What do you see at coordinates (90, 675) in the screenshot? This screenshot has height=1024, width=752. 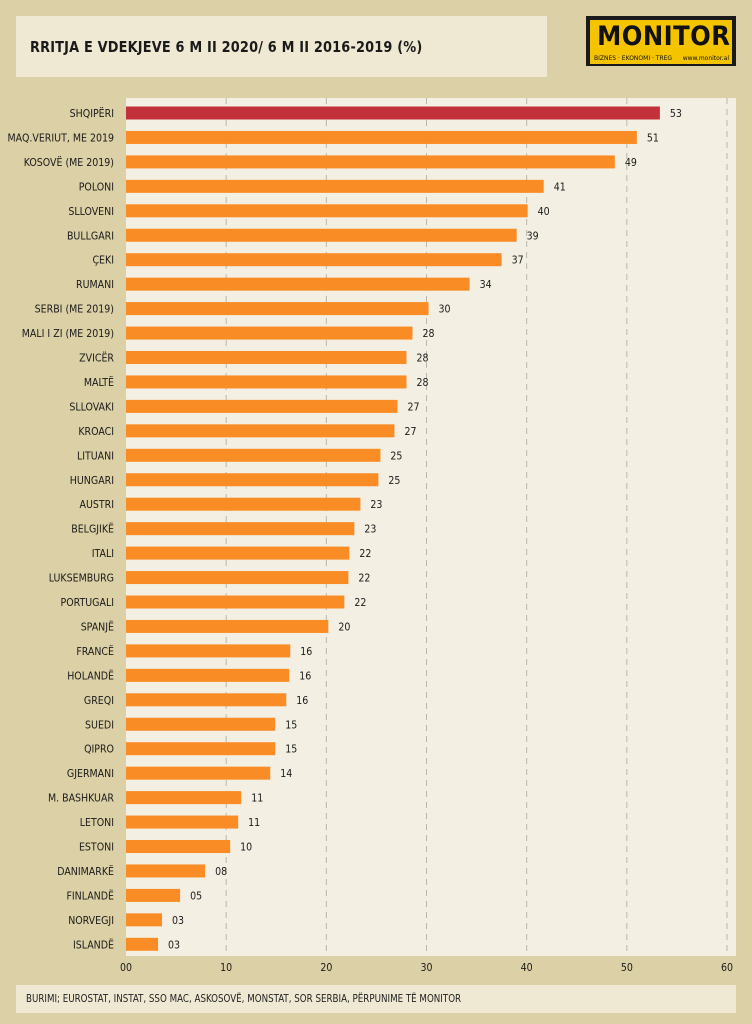 I see `category-label-23: HOLANDË` at bounding box center [90, 675].